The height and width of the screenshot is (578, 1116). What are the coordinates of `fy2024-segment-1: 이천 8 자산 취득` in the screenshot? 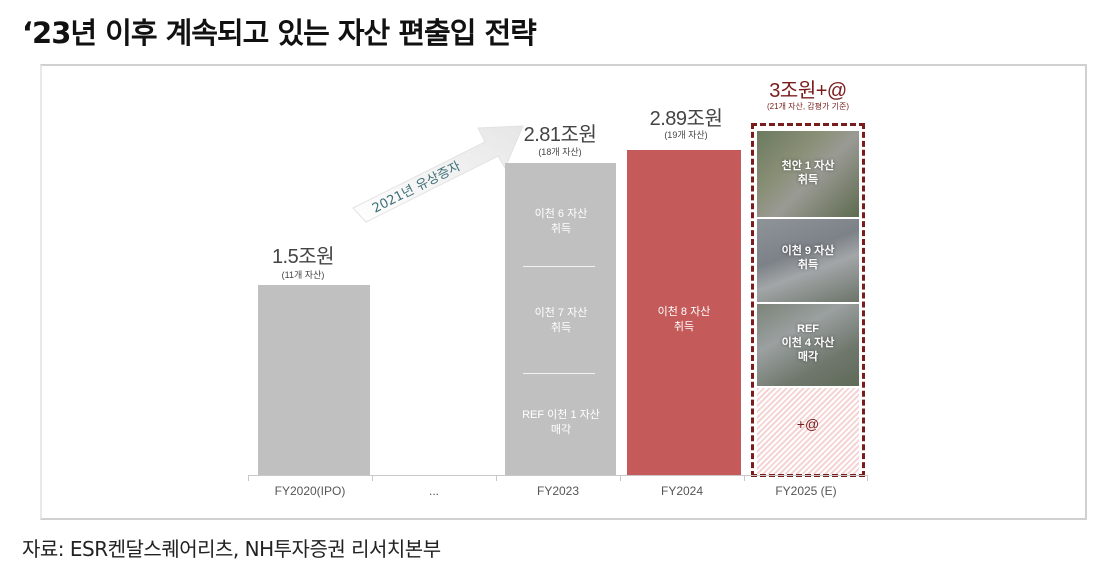 It's located at (684, 320).